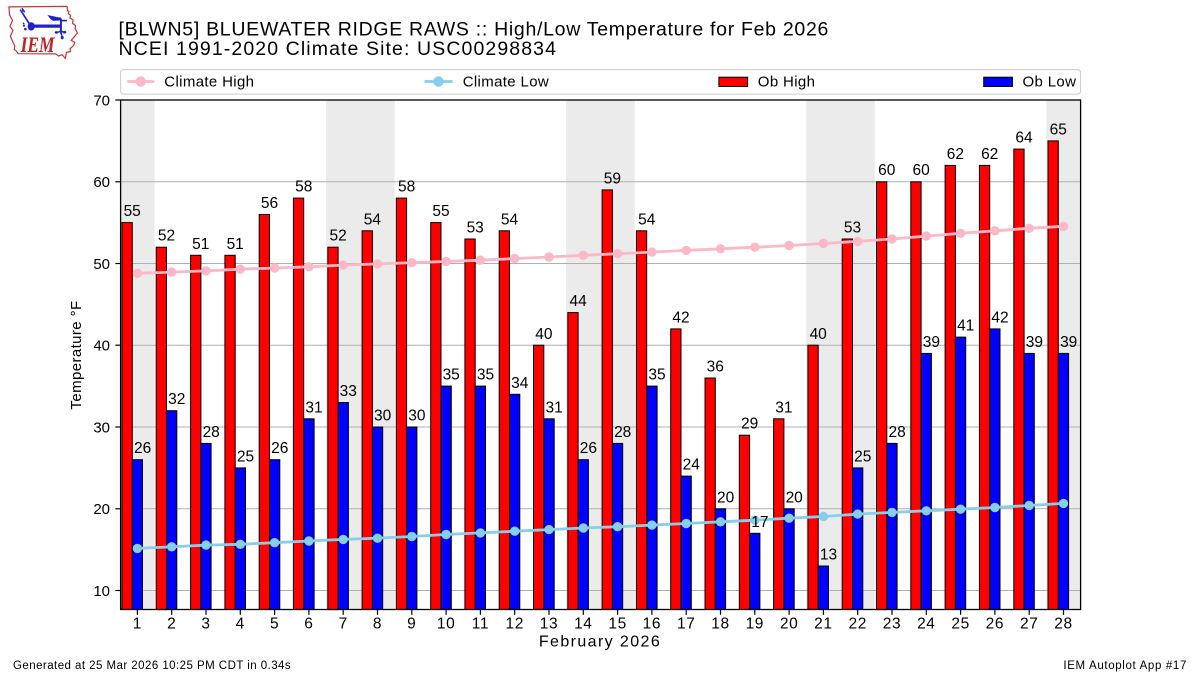  I want to click on svg-text: 15, so click(617, 624).